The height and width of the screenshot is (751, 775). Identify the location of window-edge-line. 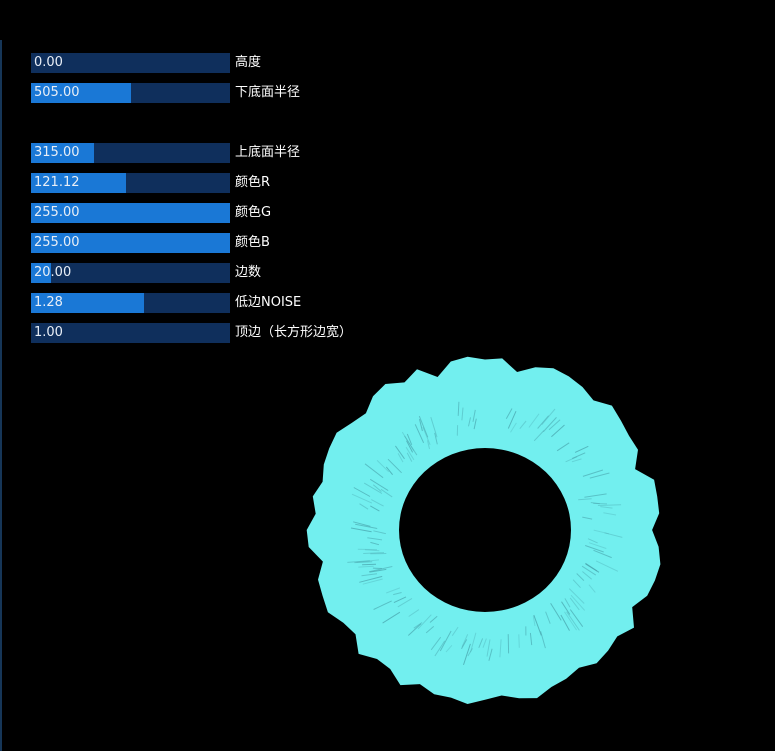
(1, 395).